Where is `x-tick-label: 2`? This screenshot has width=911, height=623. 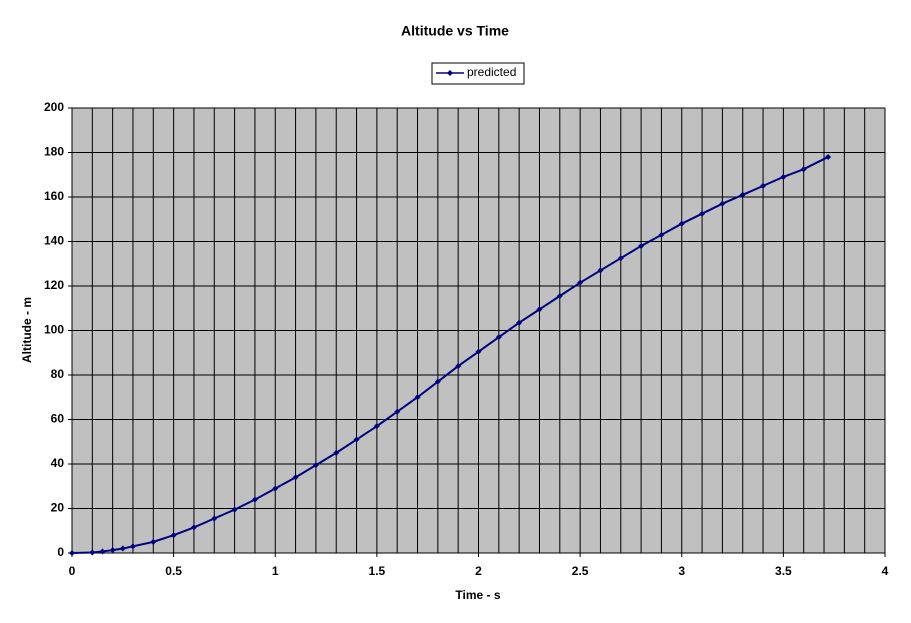
x-tick-label: 2 is located at coordinates (478, 571).